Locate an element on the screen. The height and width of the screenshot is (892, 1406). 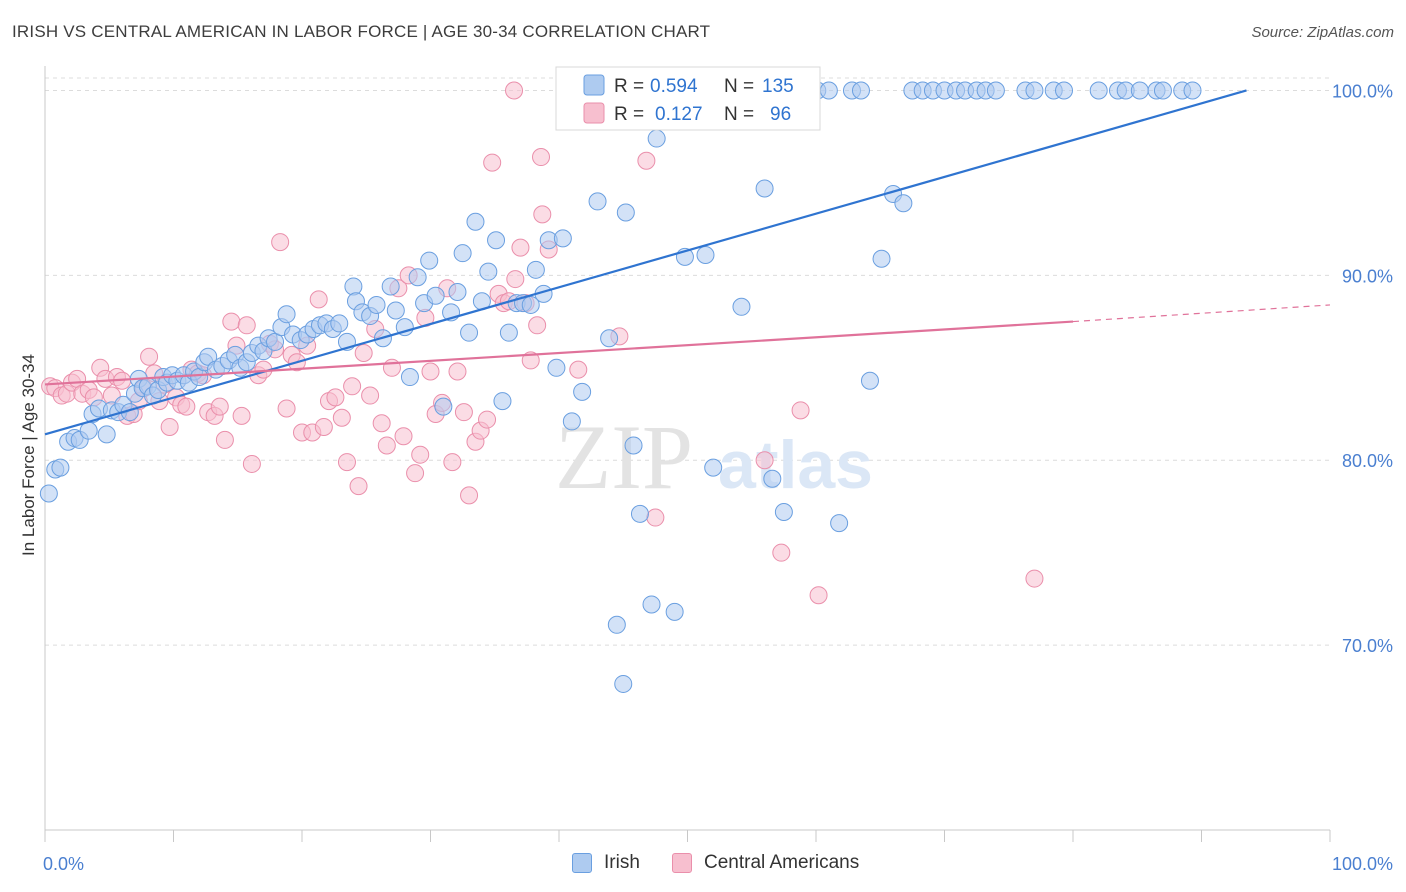
legend-swatch-central is located at coordinates (594, 113).